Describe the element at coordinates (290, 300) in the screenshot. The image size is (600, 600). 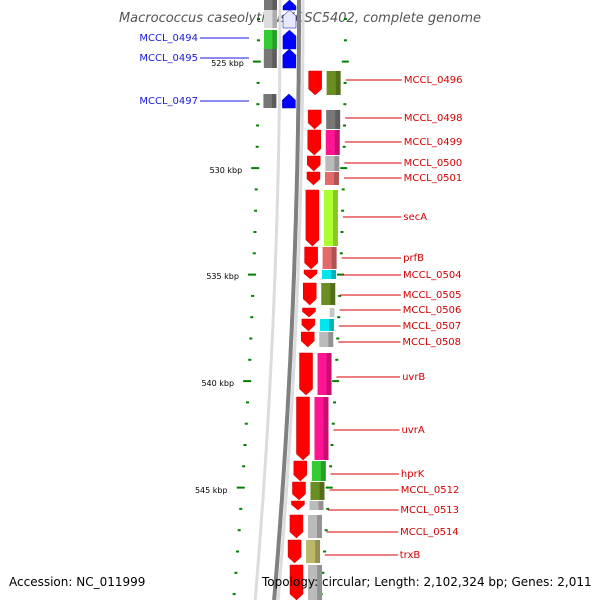
I see `backbone-shadow-outer` at that location.